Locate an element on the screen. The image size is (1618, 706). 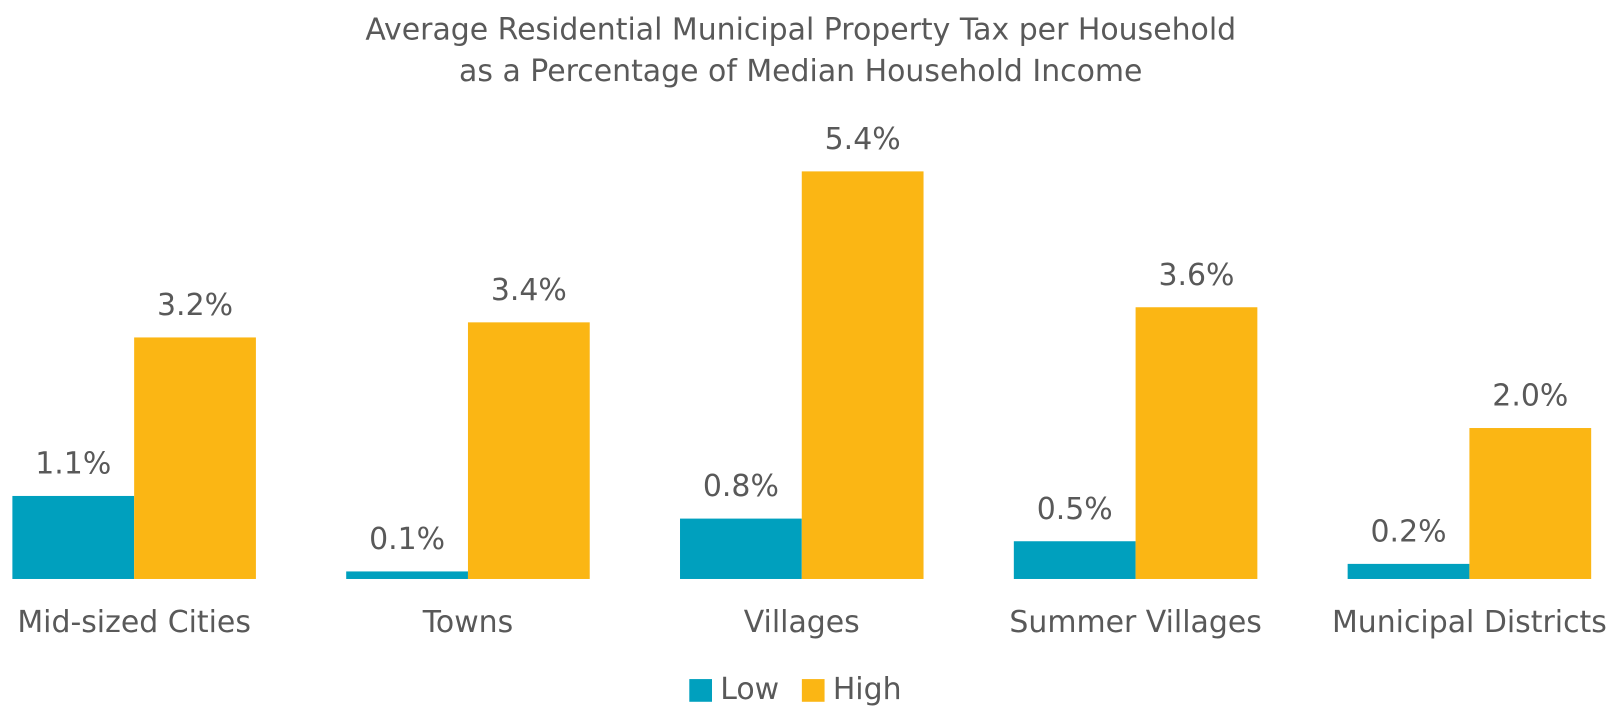
data-label: 1.1% is located at coordinates (73, 463).